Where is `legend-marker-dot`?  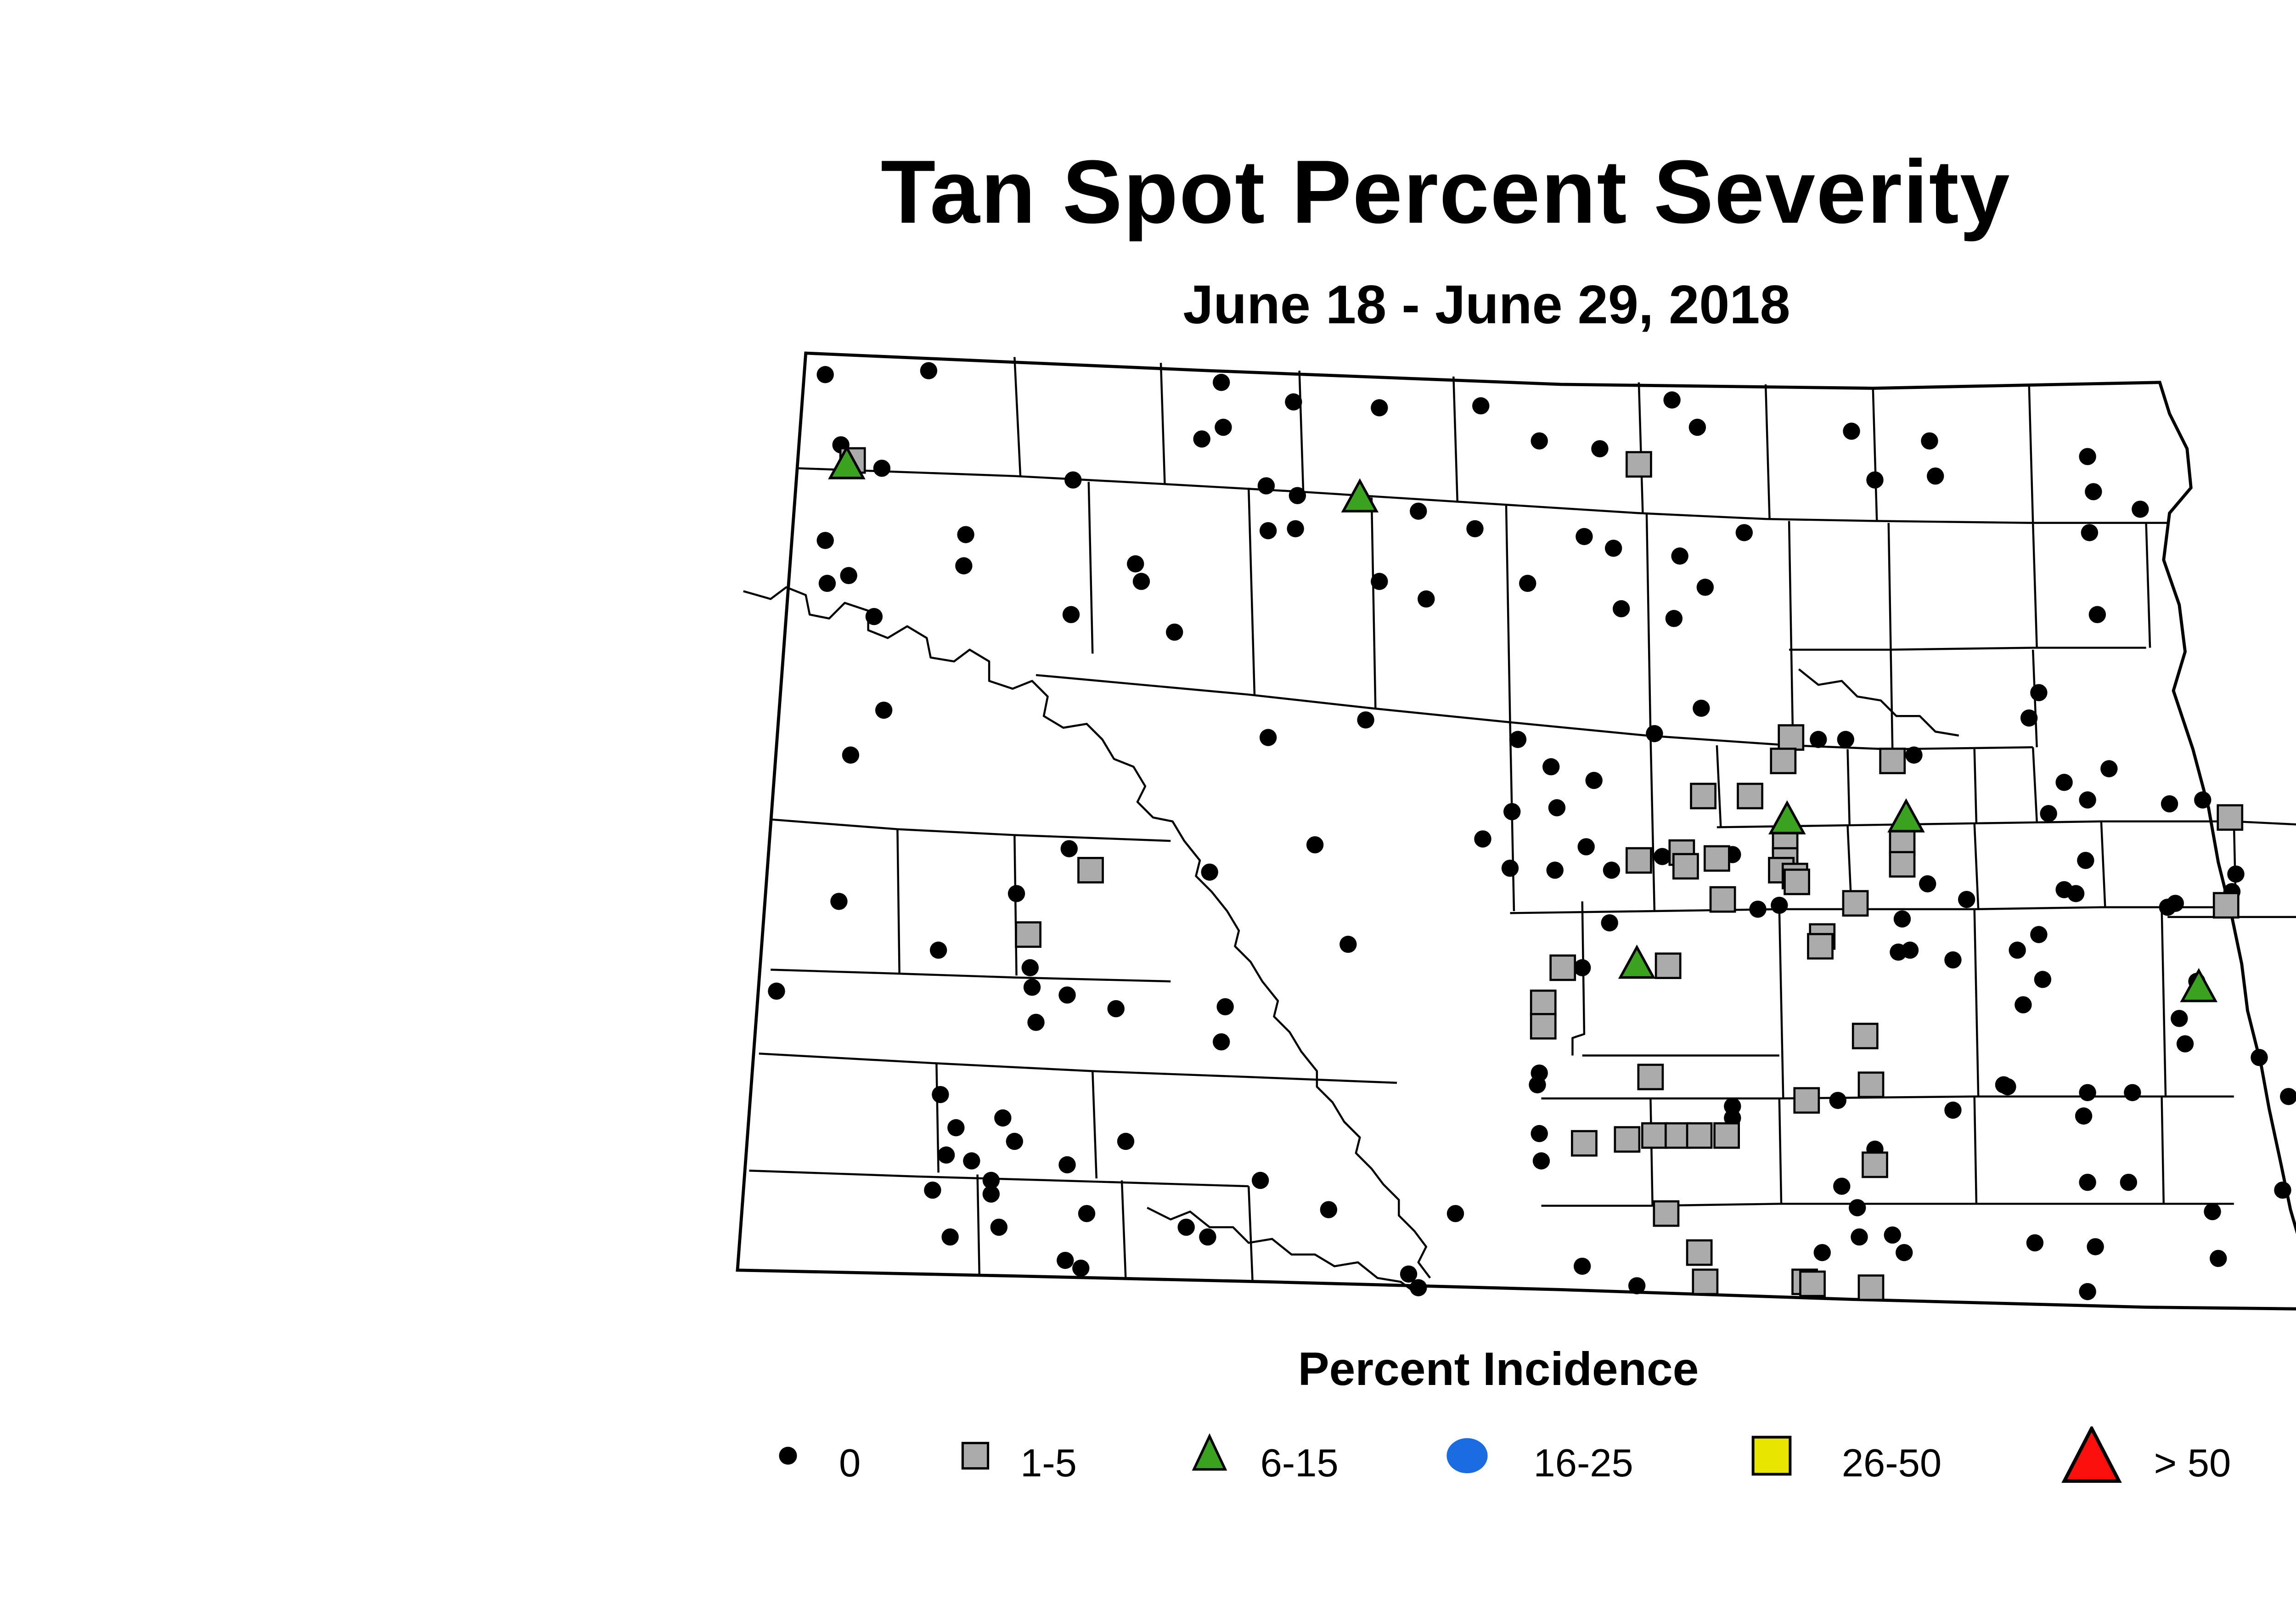 legend-marker-dot is located at coordinates (788, 1459).